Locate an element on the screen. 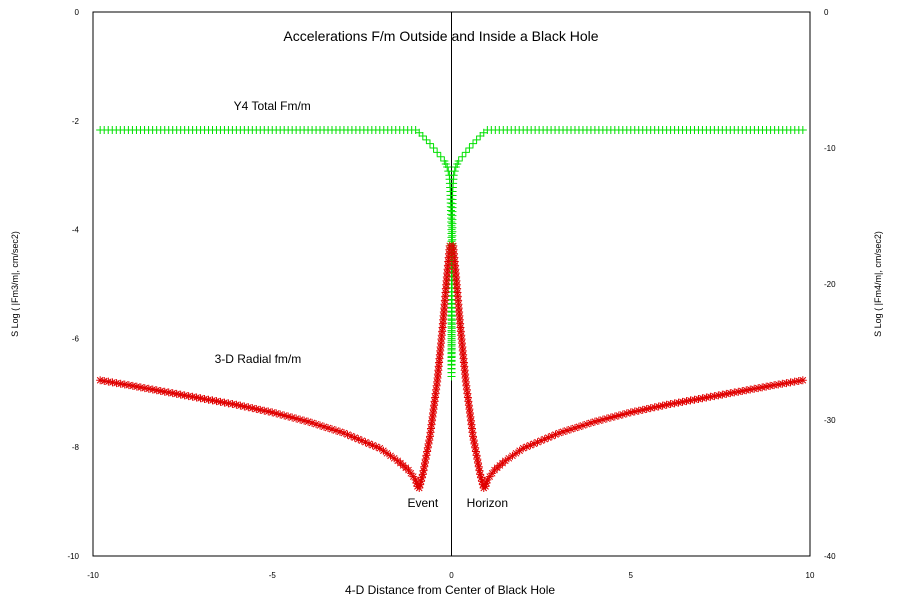 The width and height of the screenshot is (899, 600). annotation-label: Y4 Total Fm/m is located at coordinates (272, 106).